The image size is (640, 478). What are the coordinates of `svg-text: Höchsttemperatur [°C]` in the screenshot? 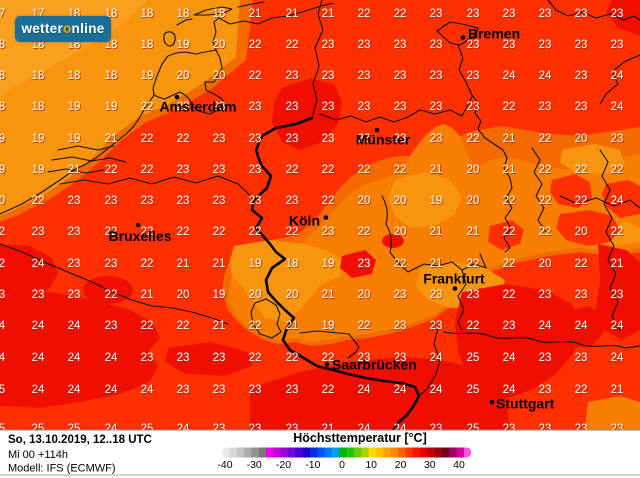 It's located at (359, 438).